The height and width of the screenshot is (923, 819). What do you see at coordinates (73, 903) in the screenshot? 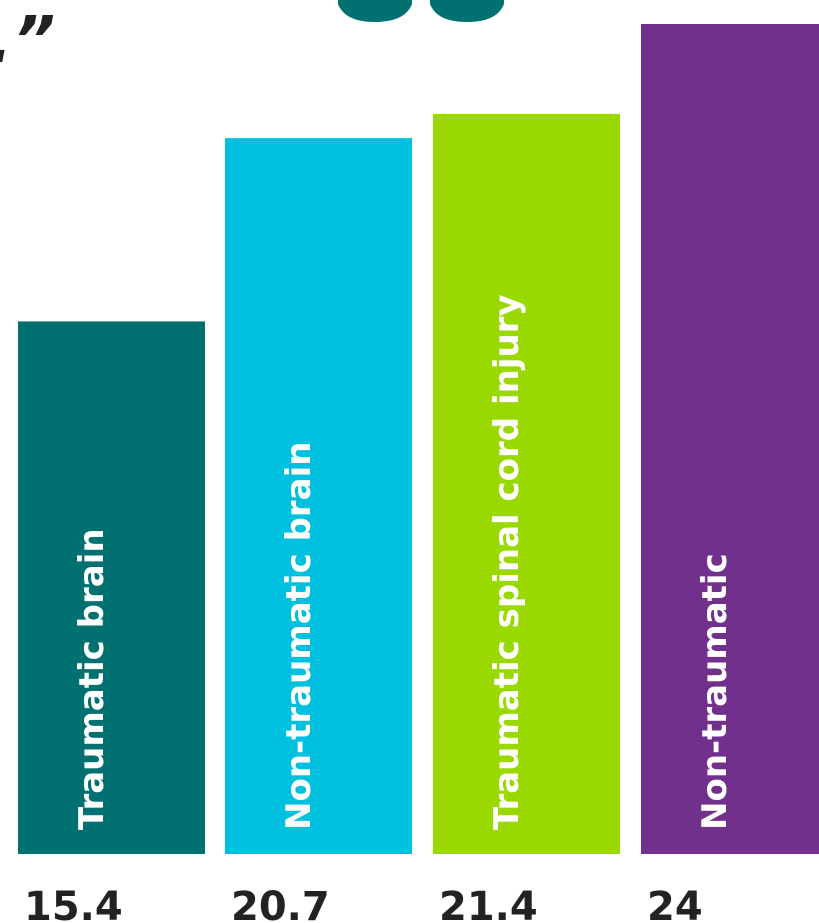
I see `bar-value-label-1: 15.4` at bounding box center [73, 903].